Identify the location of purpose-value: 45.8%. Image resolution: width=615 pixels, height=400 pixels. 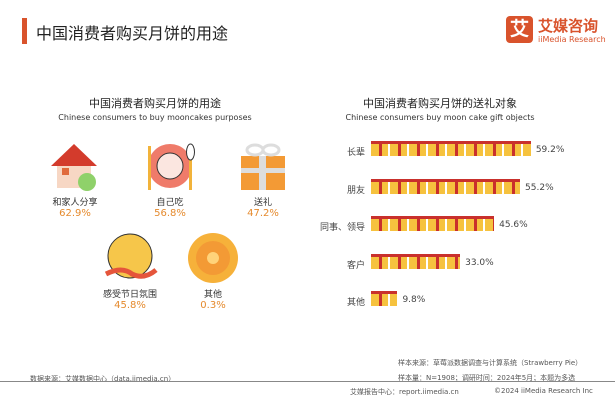
(130, 305).